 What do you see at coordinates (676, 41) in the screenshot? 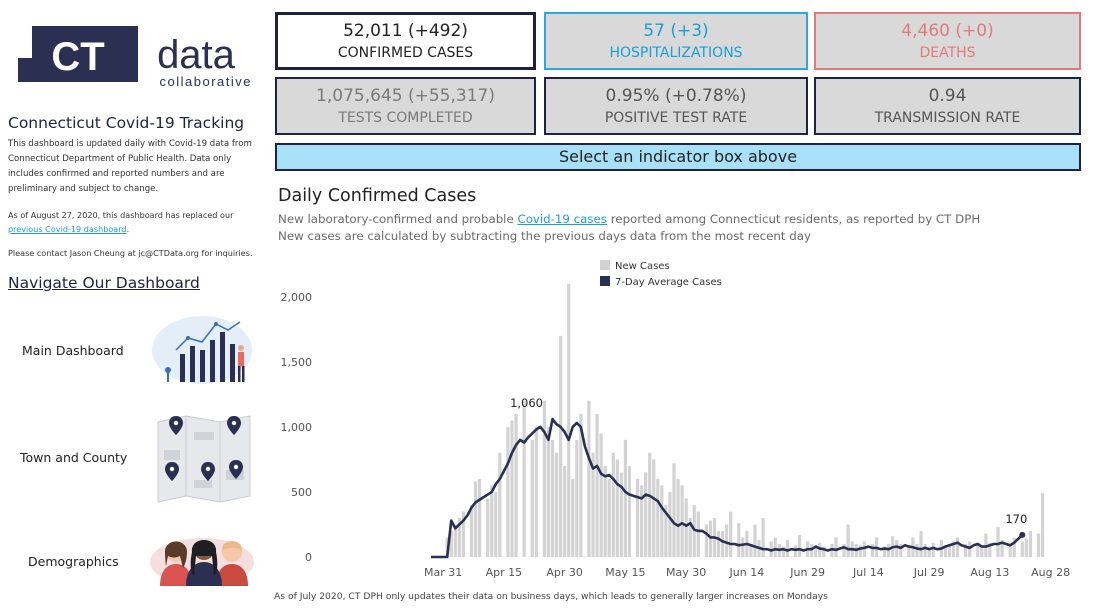
I see `kpi-hospitalizations: 57 (+3) HOSPITALIZATIONS` at bounding box center [676, 41].